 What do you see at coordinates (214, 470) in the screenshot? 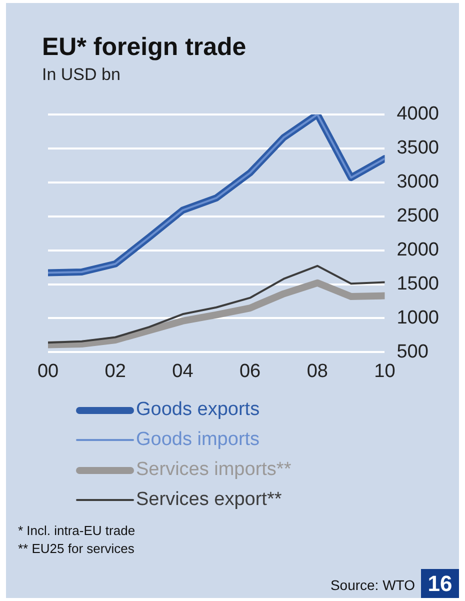
I see `legend-label: Services imports**` at bounding box center [214, 470].